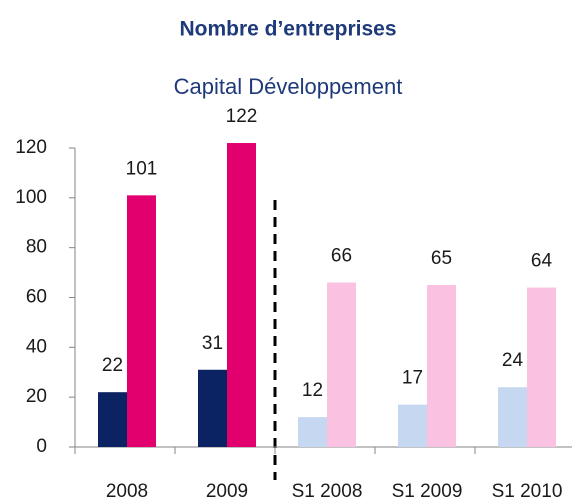  What do you see at coordinates (36, 297) in the screenshot?
I see `y-tick-label: 60` at bounding box center [36, 297].